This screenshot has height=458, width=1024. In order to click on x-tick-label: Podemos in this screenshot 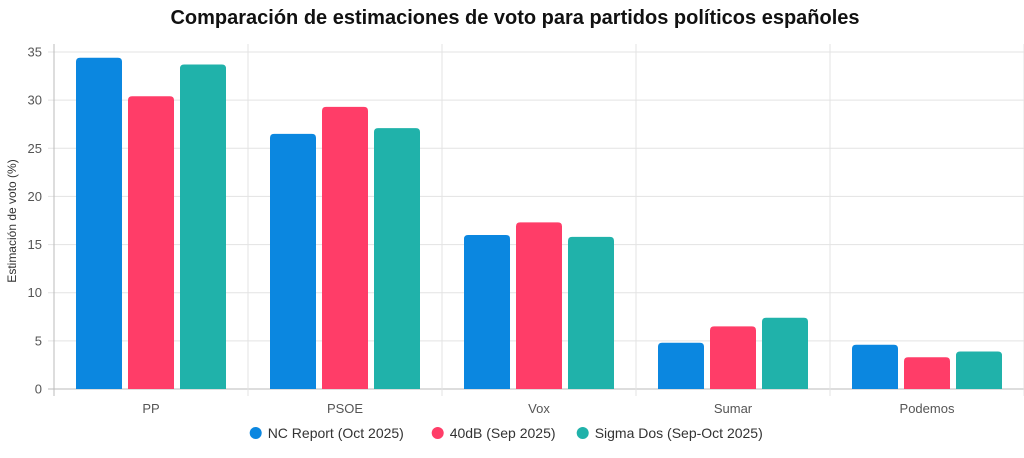, I will do `click(927, 408)`.